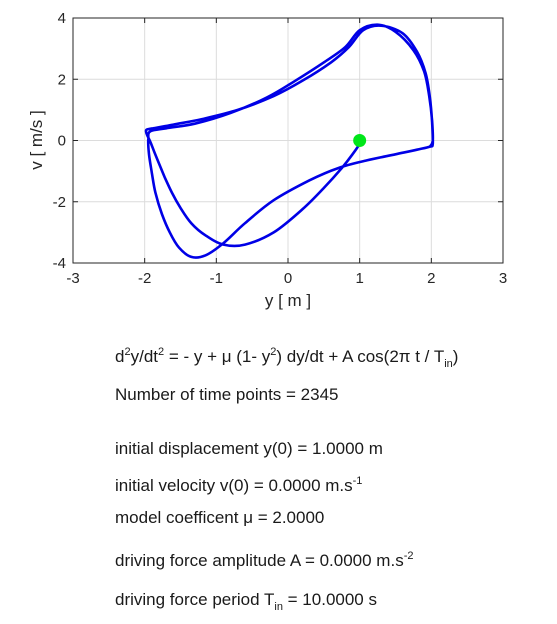 The image size is (557, 624). Describe the element at coordinates (360, 140) in the screenshot. I see `initial-state-marker` at that location.